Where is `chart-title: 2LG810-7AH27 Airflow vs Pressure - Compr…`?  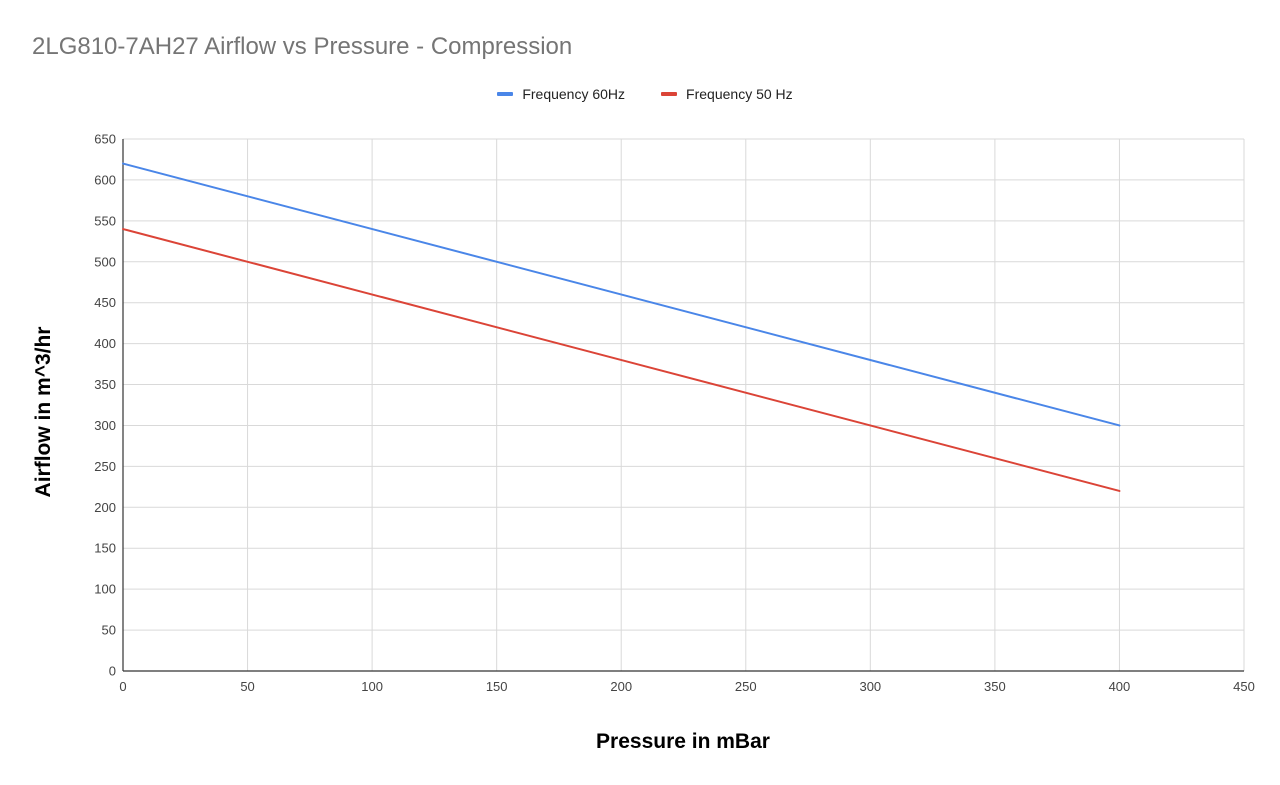 chart-title: 2LG810-7AH27 Airflow vs Pressure - Compr… is located at coordinates (302, 46).